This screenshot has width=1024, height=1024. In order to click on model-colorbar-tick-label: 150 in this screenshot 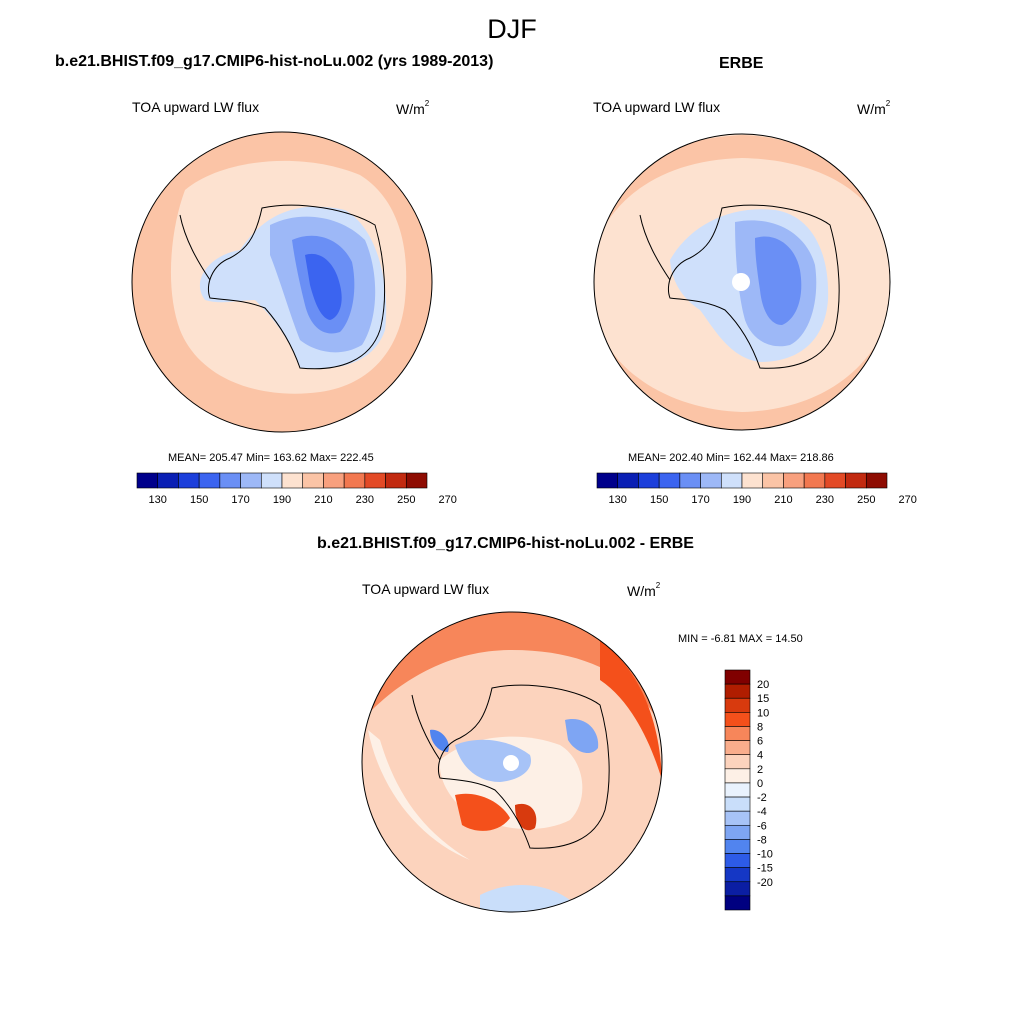, I will do `click(199, 500)`.